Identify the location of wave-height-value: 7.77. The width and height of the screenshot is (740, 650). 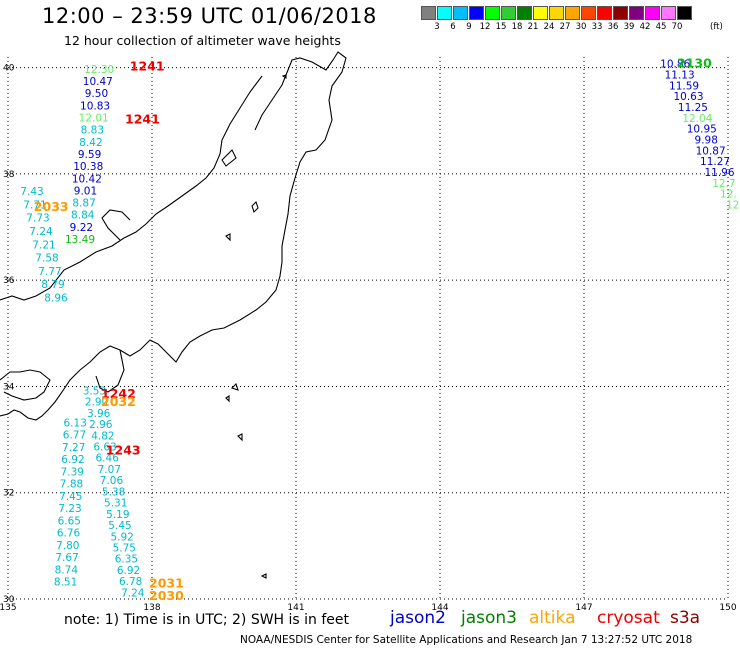
(49, 272).